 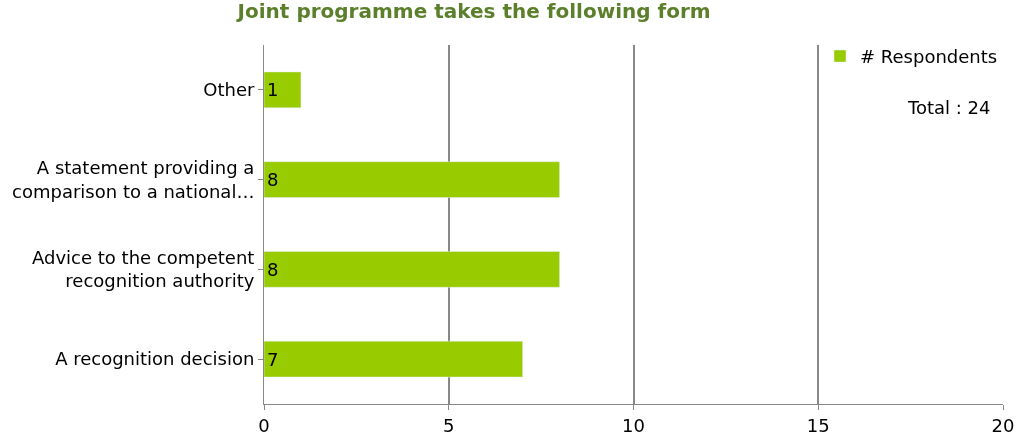 I want to click on annotation: Total : 24, so click(x=949, y=107).